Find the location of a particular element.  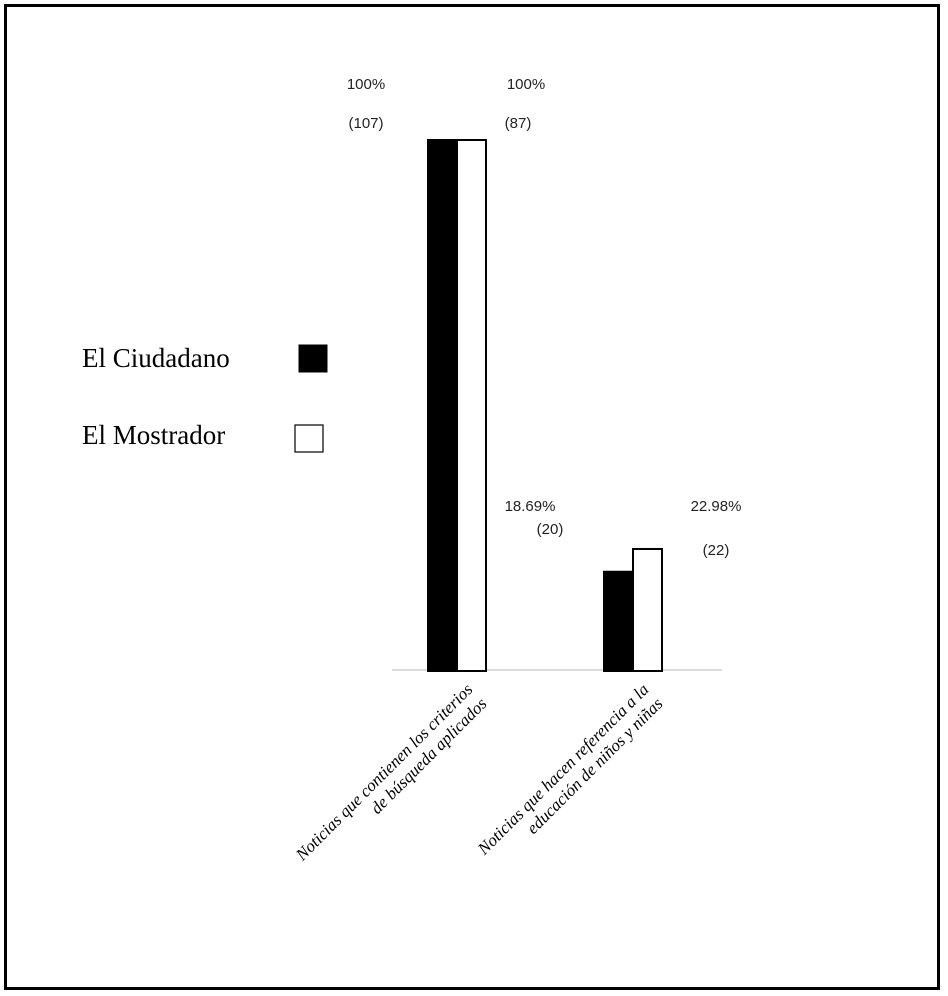

legend-swatch-el-ciudadano is located at coordinates (313, 358).